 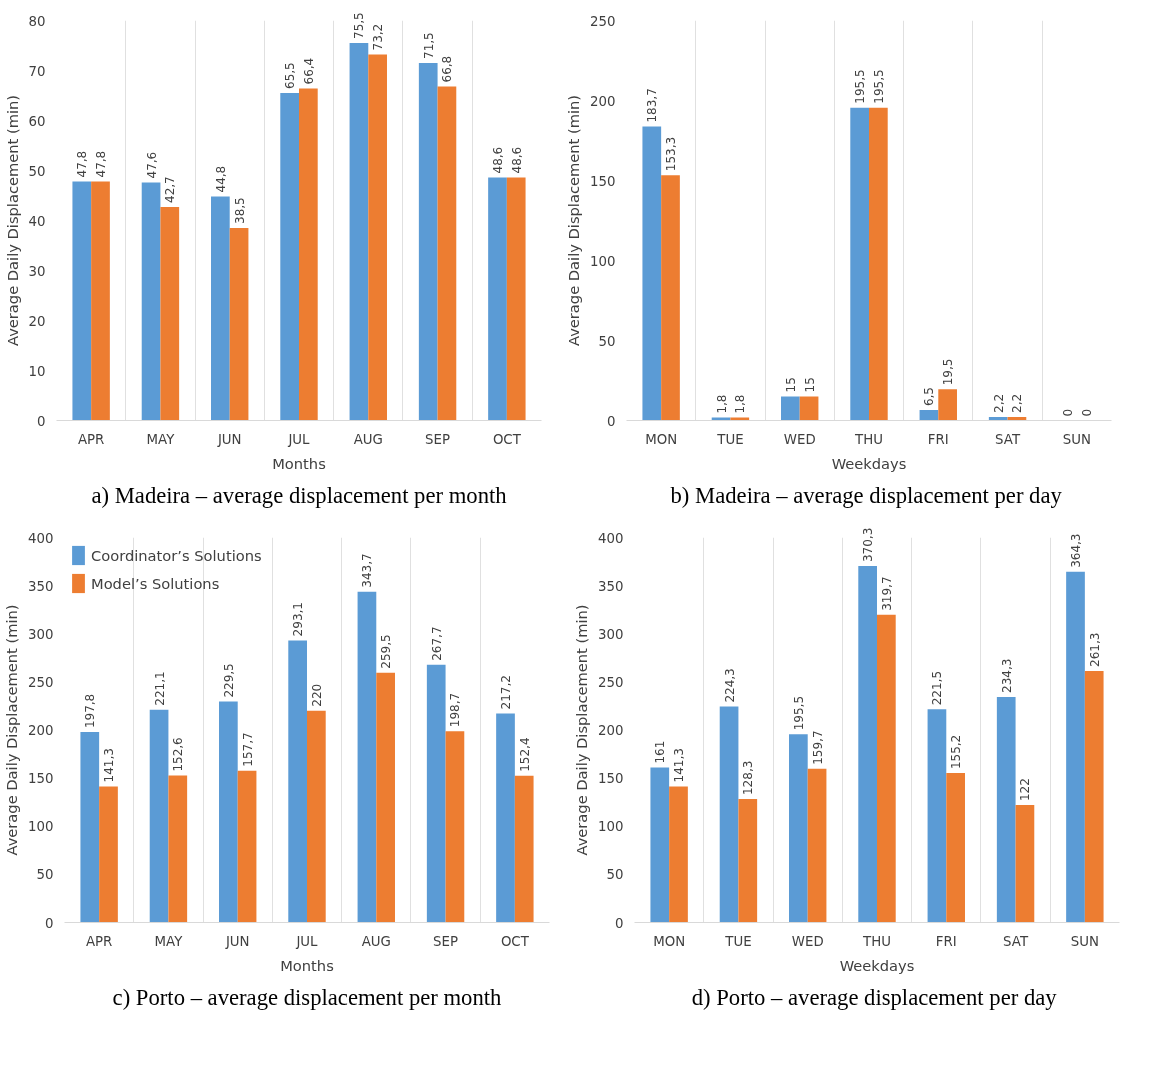 What do you see at coordinates (671, 154) in the screenshot?
I see `data-label: 153,3` at bounding box center [671, 154].